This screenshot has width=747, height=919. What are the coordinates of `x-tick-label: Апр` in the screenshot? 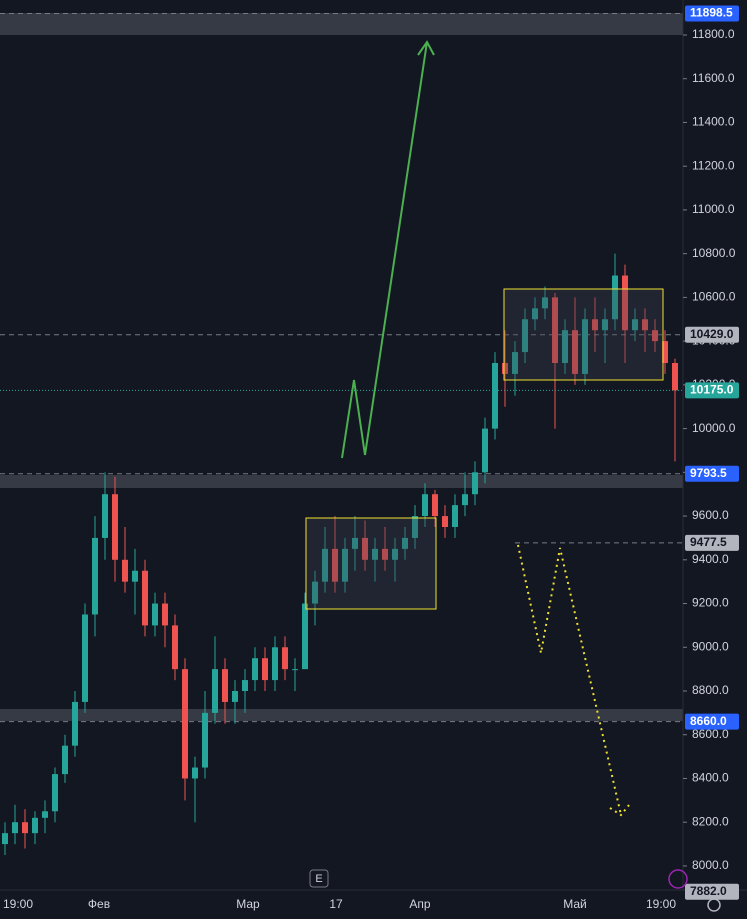 It's located at (420, 904).